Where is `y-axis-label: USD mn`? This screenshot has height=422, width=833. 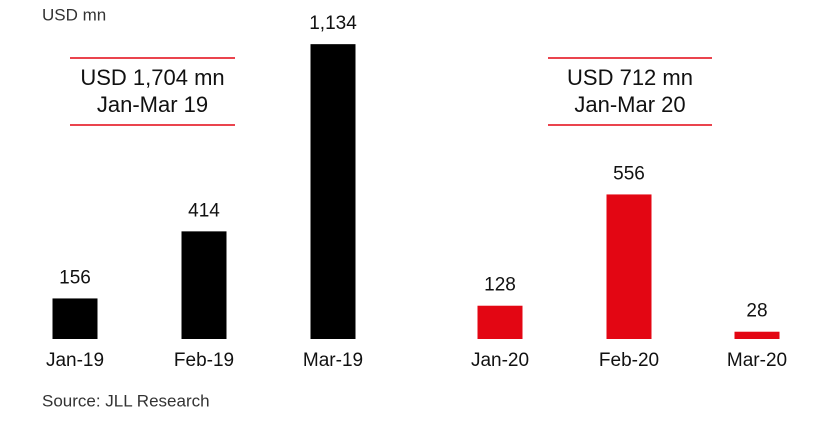 y-axis-label: USD mn is located at coordinates (74, 14).